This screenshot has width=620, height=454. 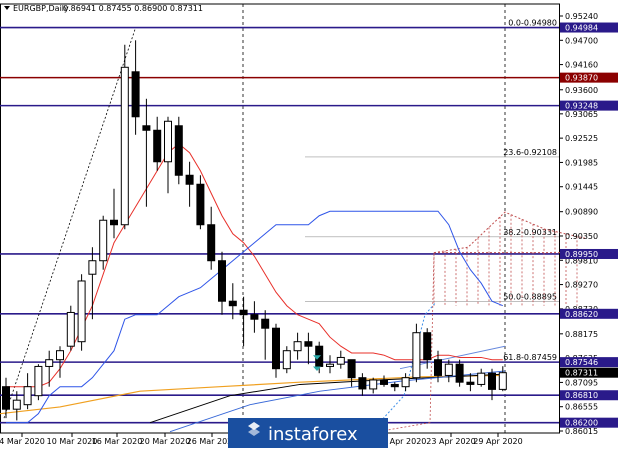 I want to click on y-tick-label: 0.94700, so click(x=581, y=40).